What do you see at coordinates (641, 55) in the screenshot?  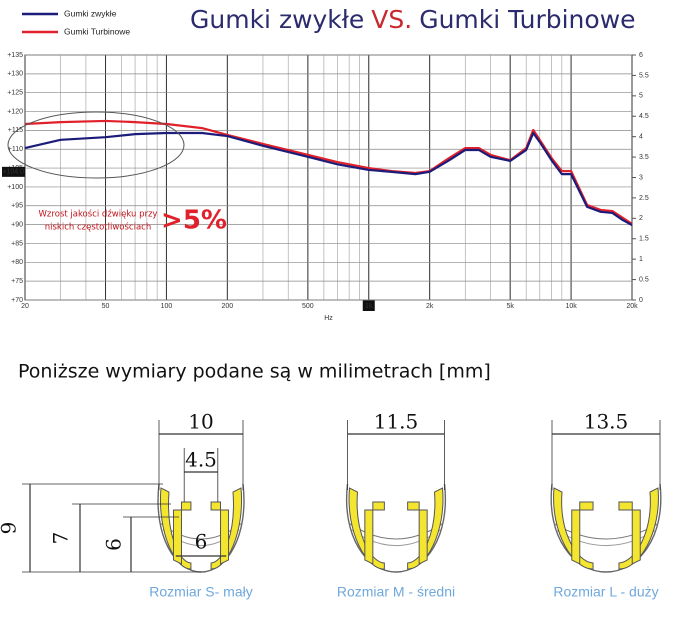 I see `y2-tick-label: 6` at bounding box center [641, 55].